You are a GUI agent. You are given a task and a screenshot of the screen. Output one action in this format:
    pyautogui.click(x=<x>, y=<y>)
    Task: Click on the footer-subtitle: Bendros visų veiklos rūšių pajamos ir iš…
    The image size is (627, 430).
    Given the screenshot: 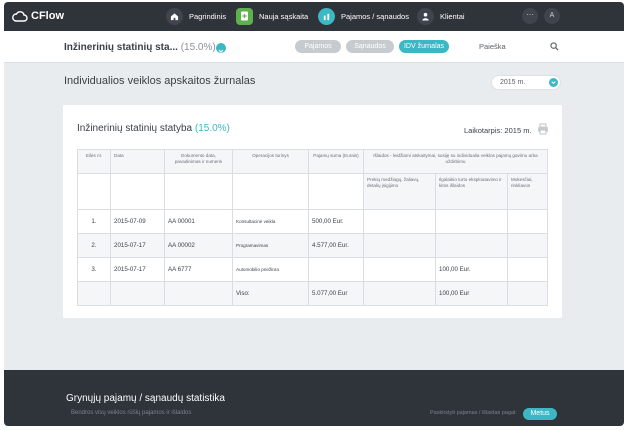 What is the action you would take?
    pyautogui.click(x=131, y=413)
    